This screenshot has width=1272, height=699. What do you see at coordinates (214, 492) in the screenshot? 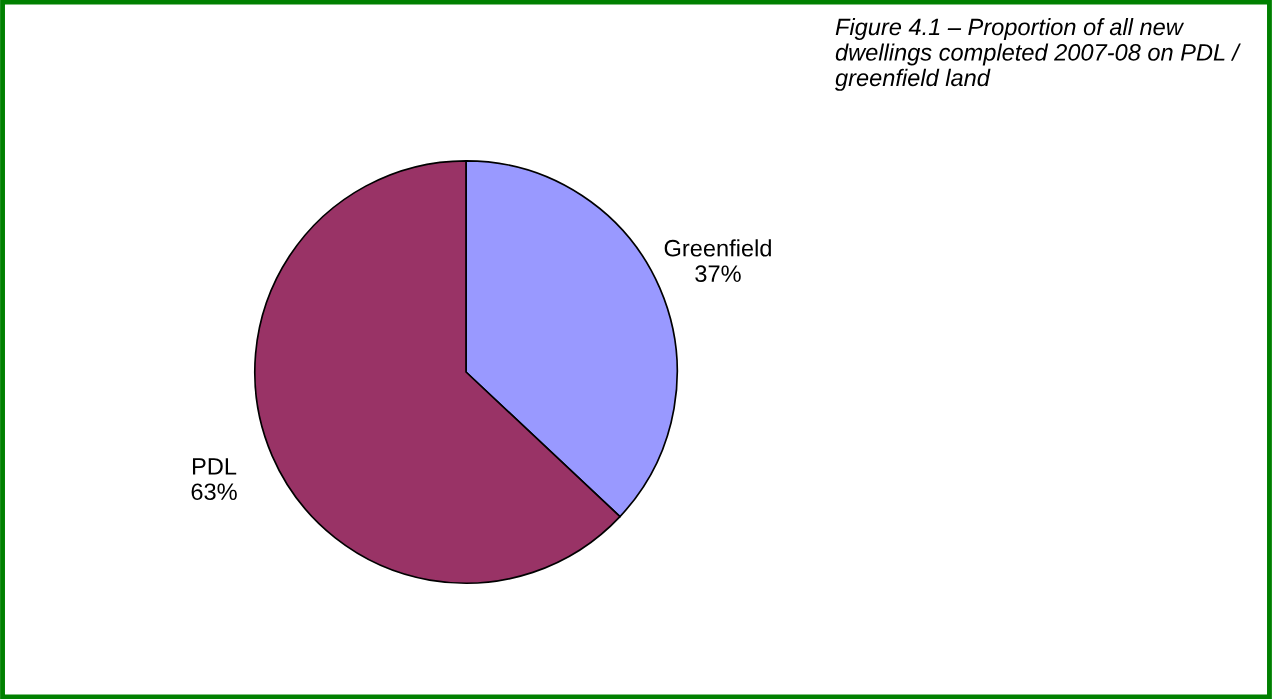
I see `data-label: 63%` at bounding box center [214, 492].